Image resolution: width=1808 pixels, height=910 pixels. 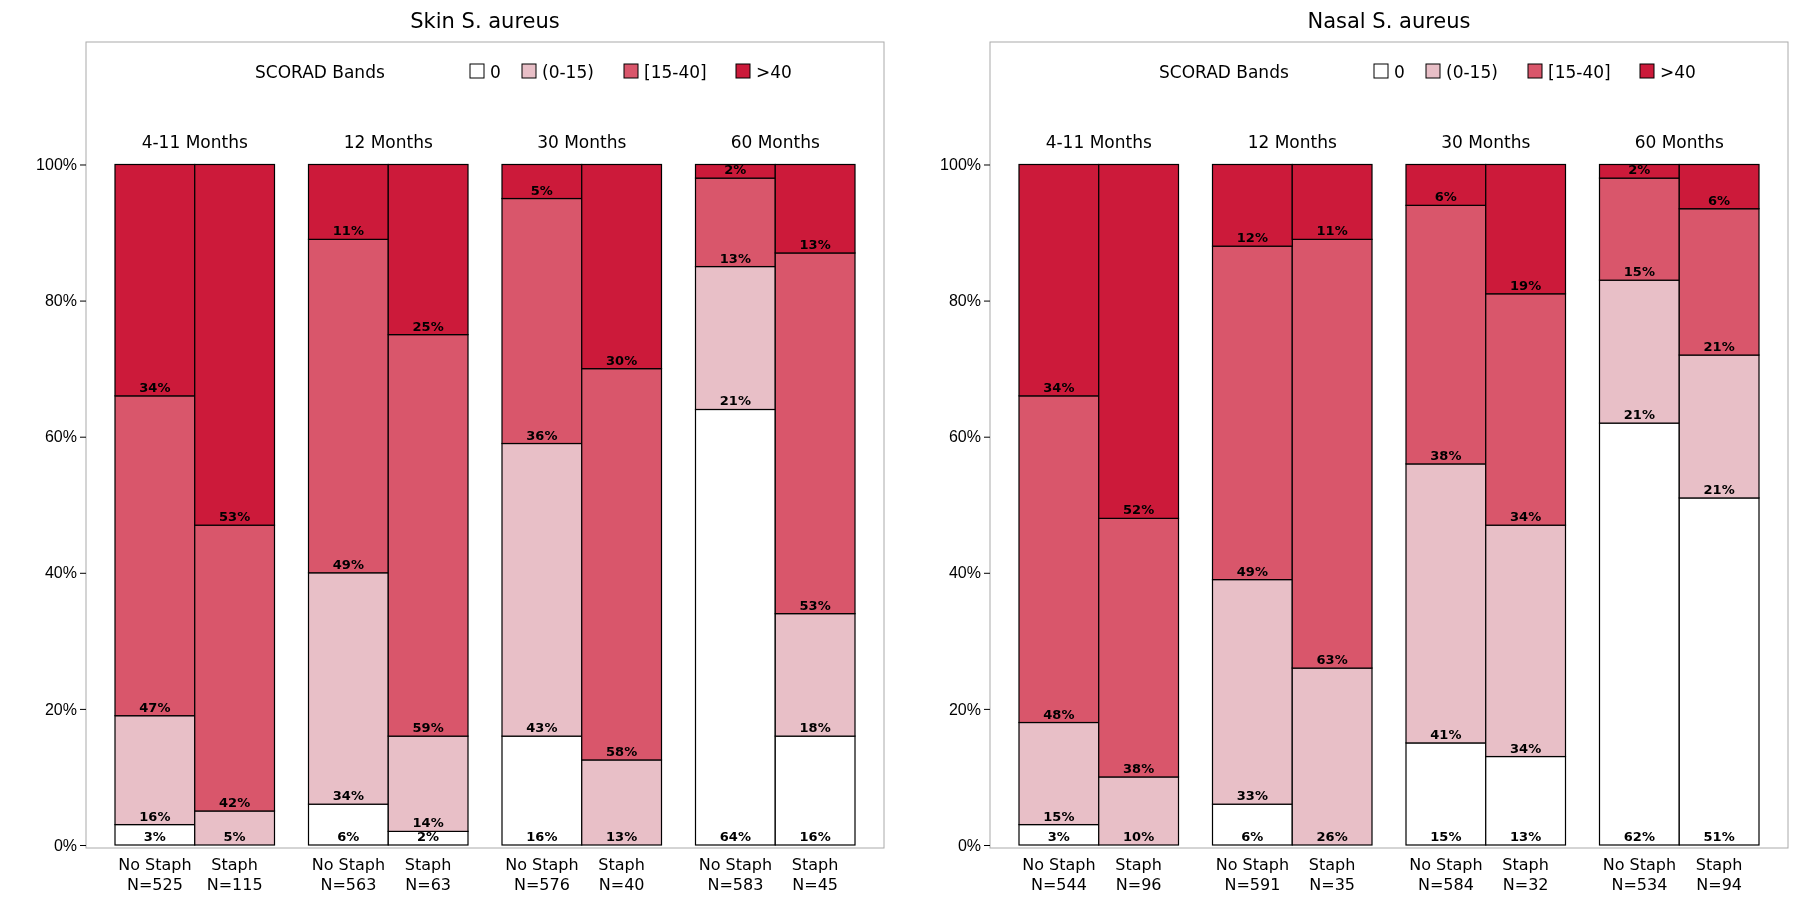 What do you see at coordinates (815, 874) in the screenshot?
I see `x-tick-label: Staph N=45` at bounding box center [815, 874].